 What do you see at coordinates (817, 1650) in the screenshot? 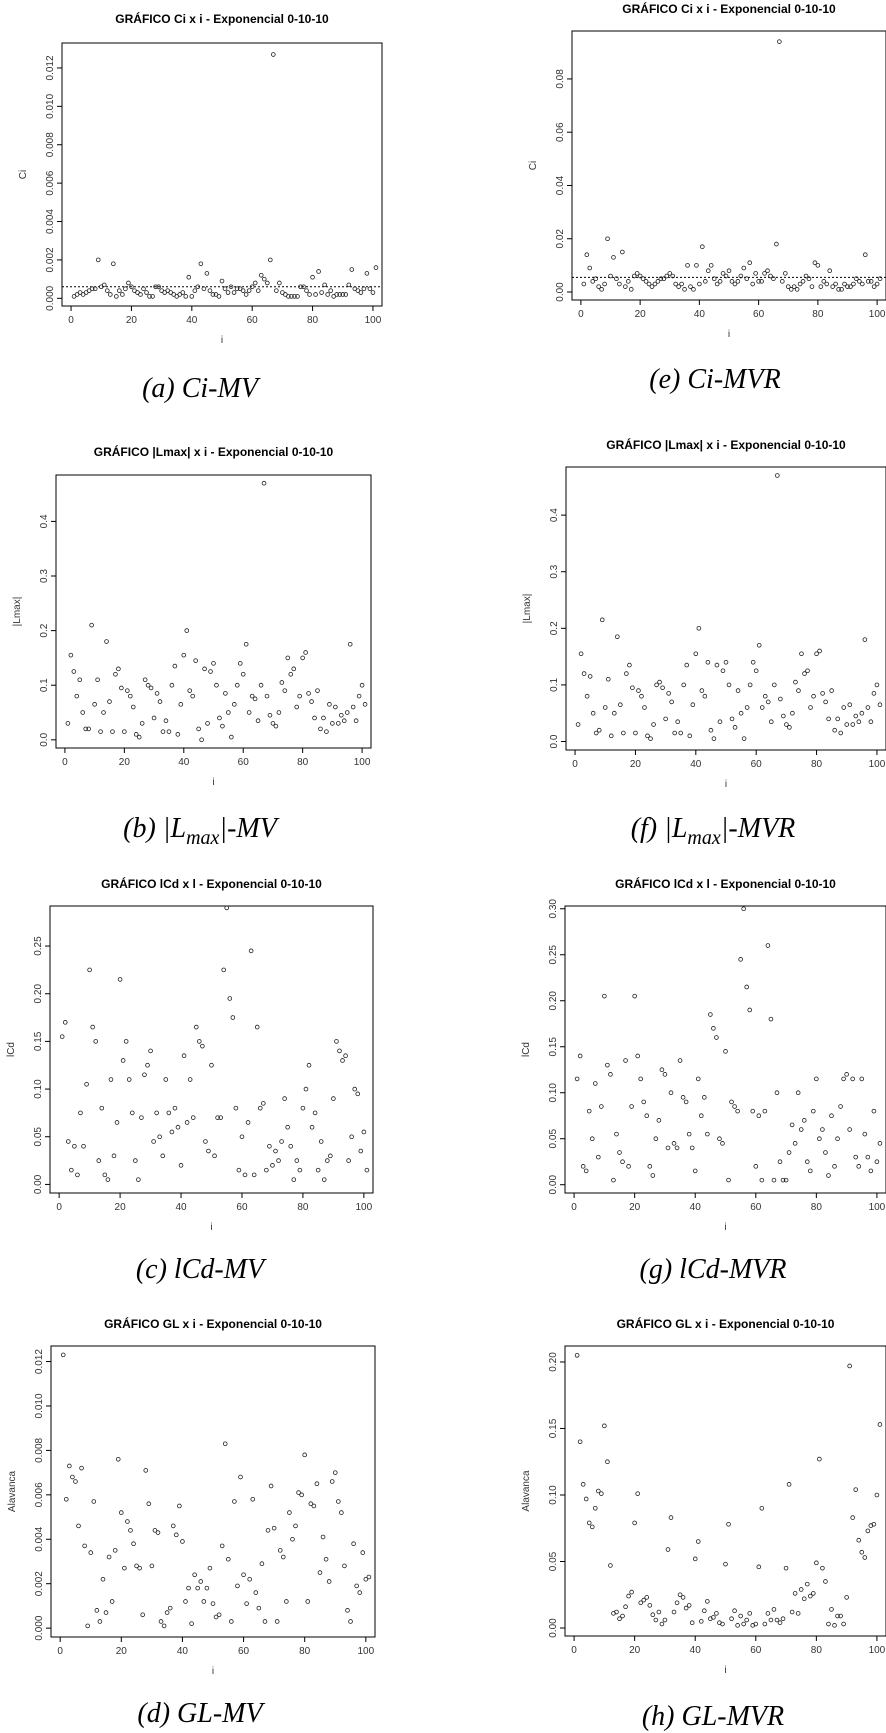
I see `x-tick-label: 80` at bounding box center [817, 1650].